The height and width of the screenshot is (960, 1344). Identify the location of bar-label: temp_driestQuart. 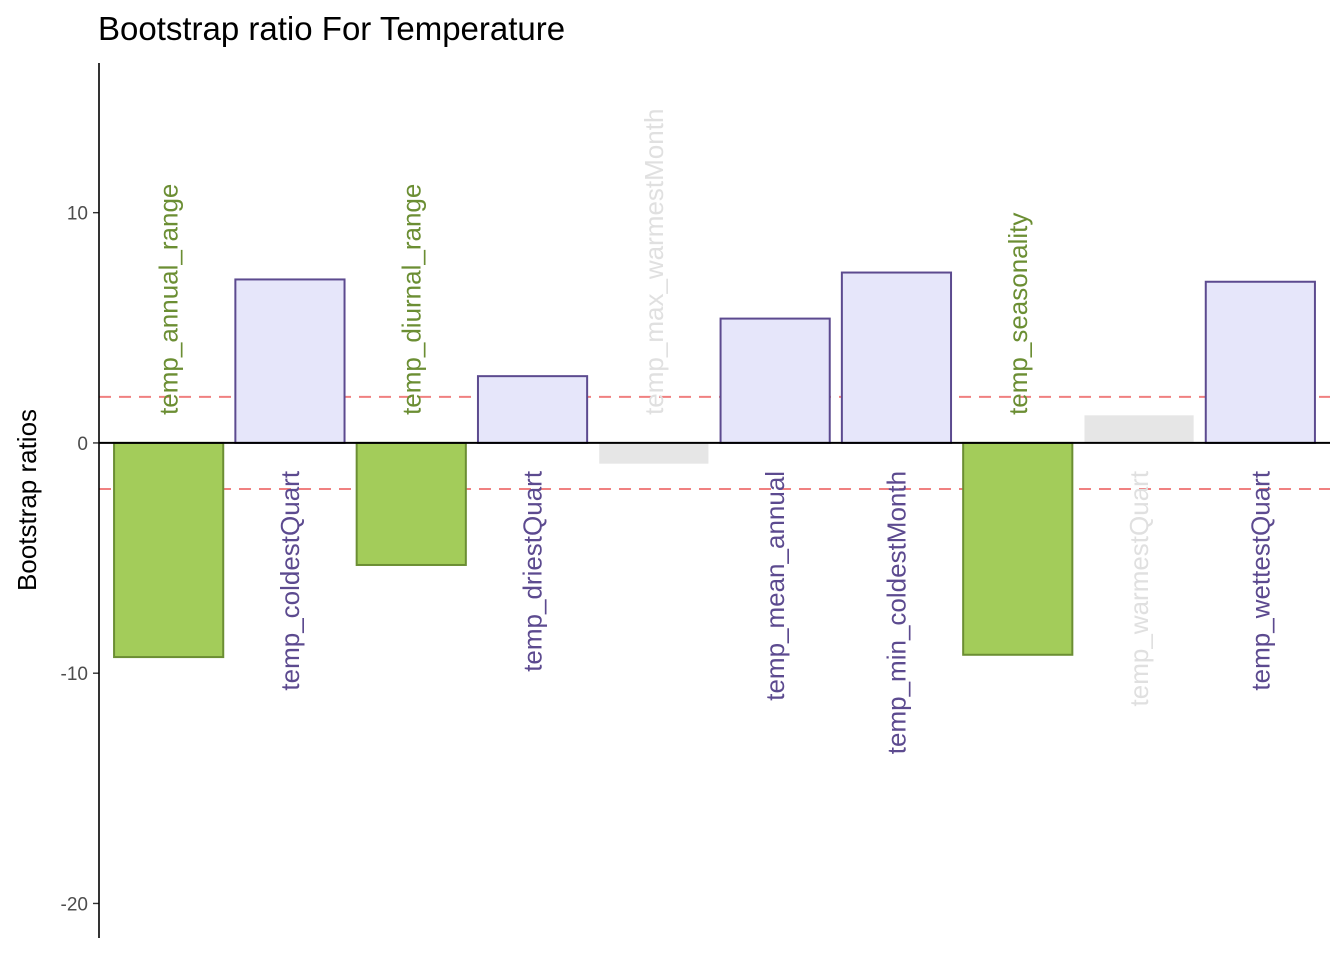
(533, 571).